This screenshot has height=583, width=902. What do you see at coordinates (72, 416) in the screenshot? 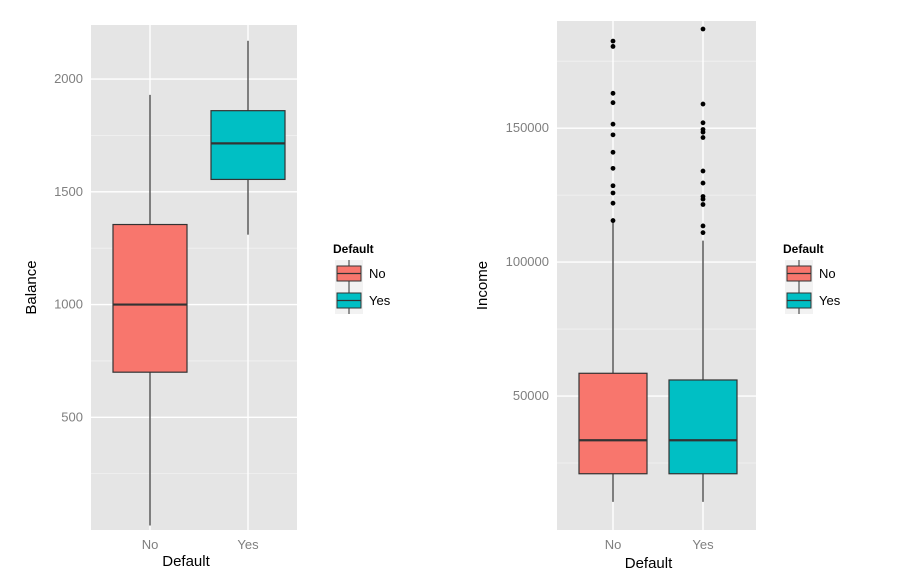
I see `y-tick-label: 500` at bounding box center [72, 416].